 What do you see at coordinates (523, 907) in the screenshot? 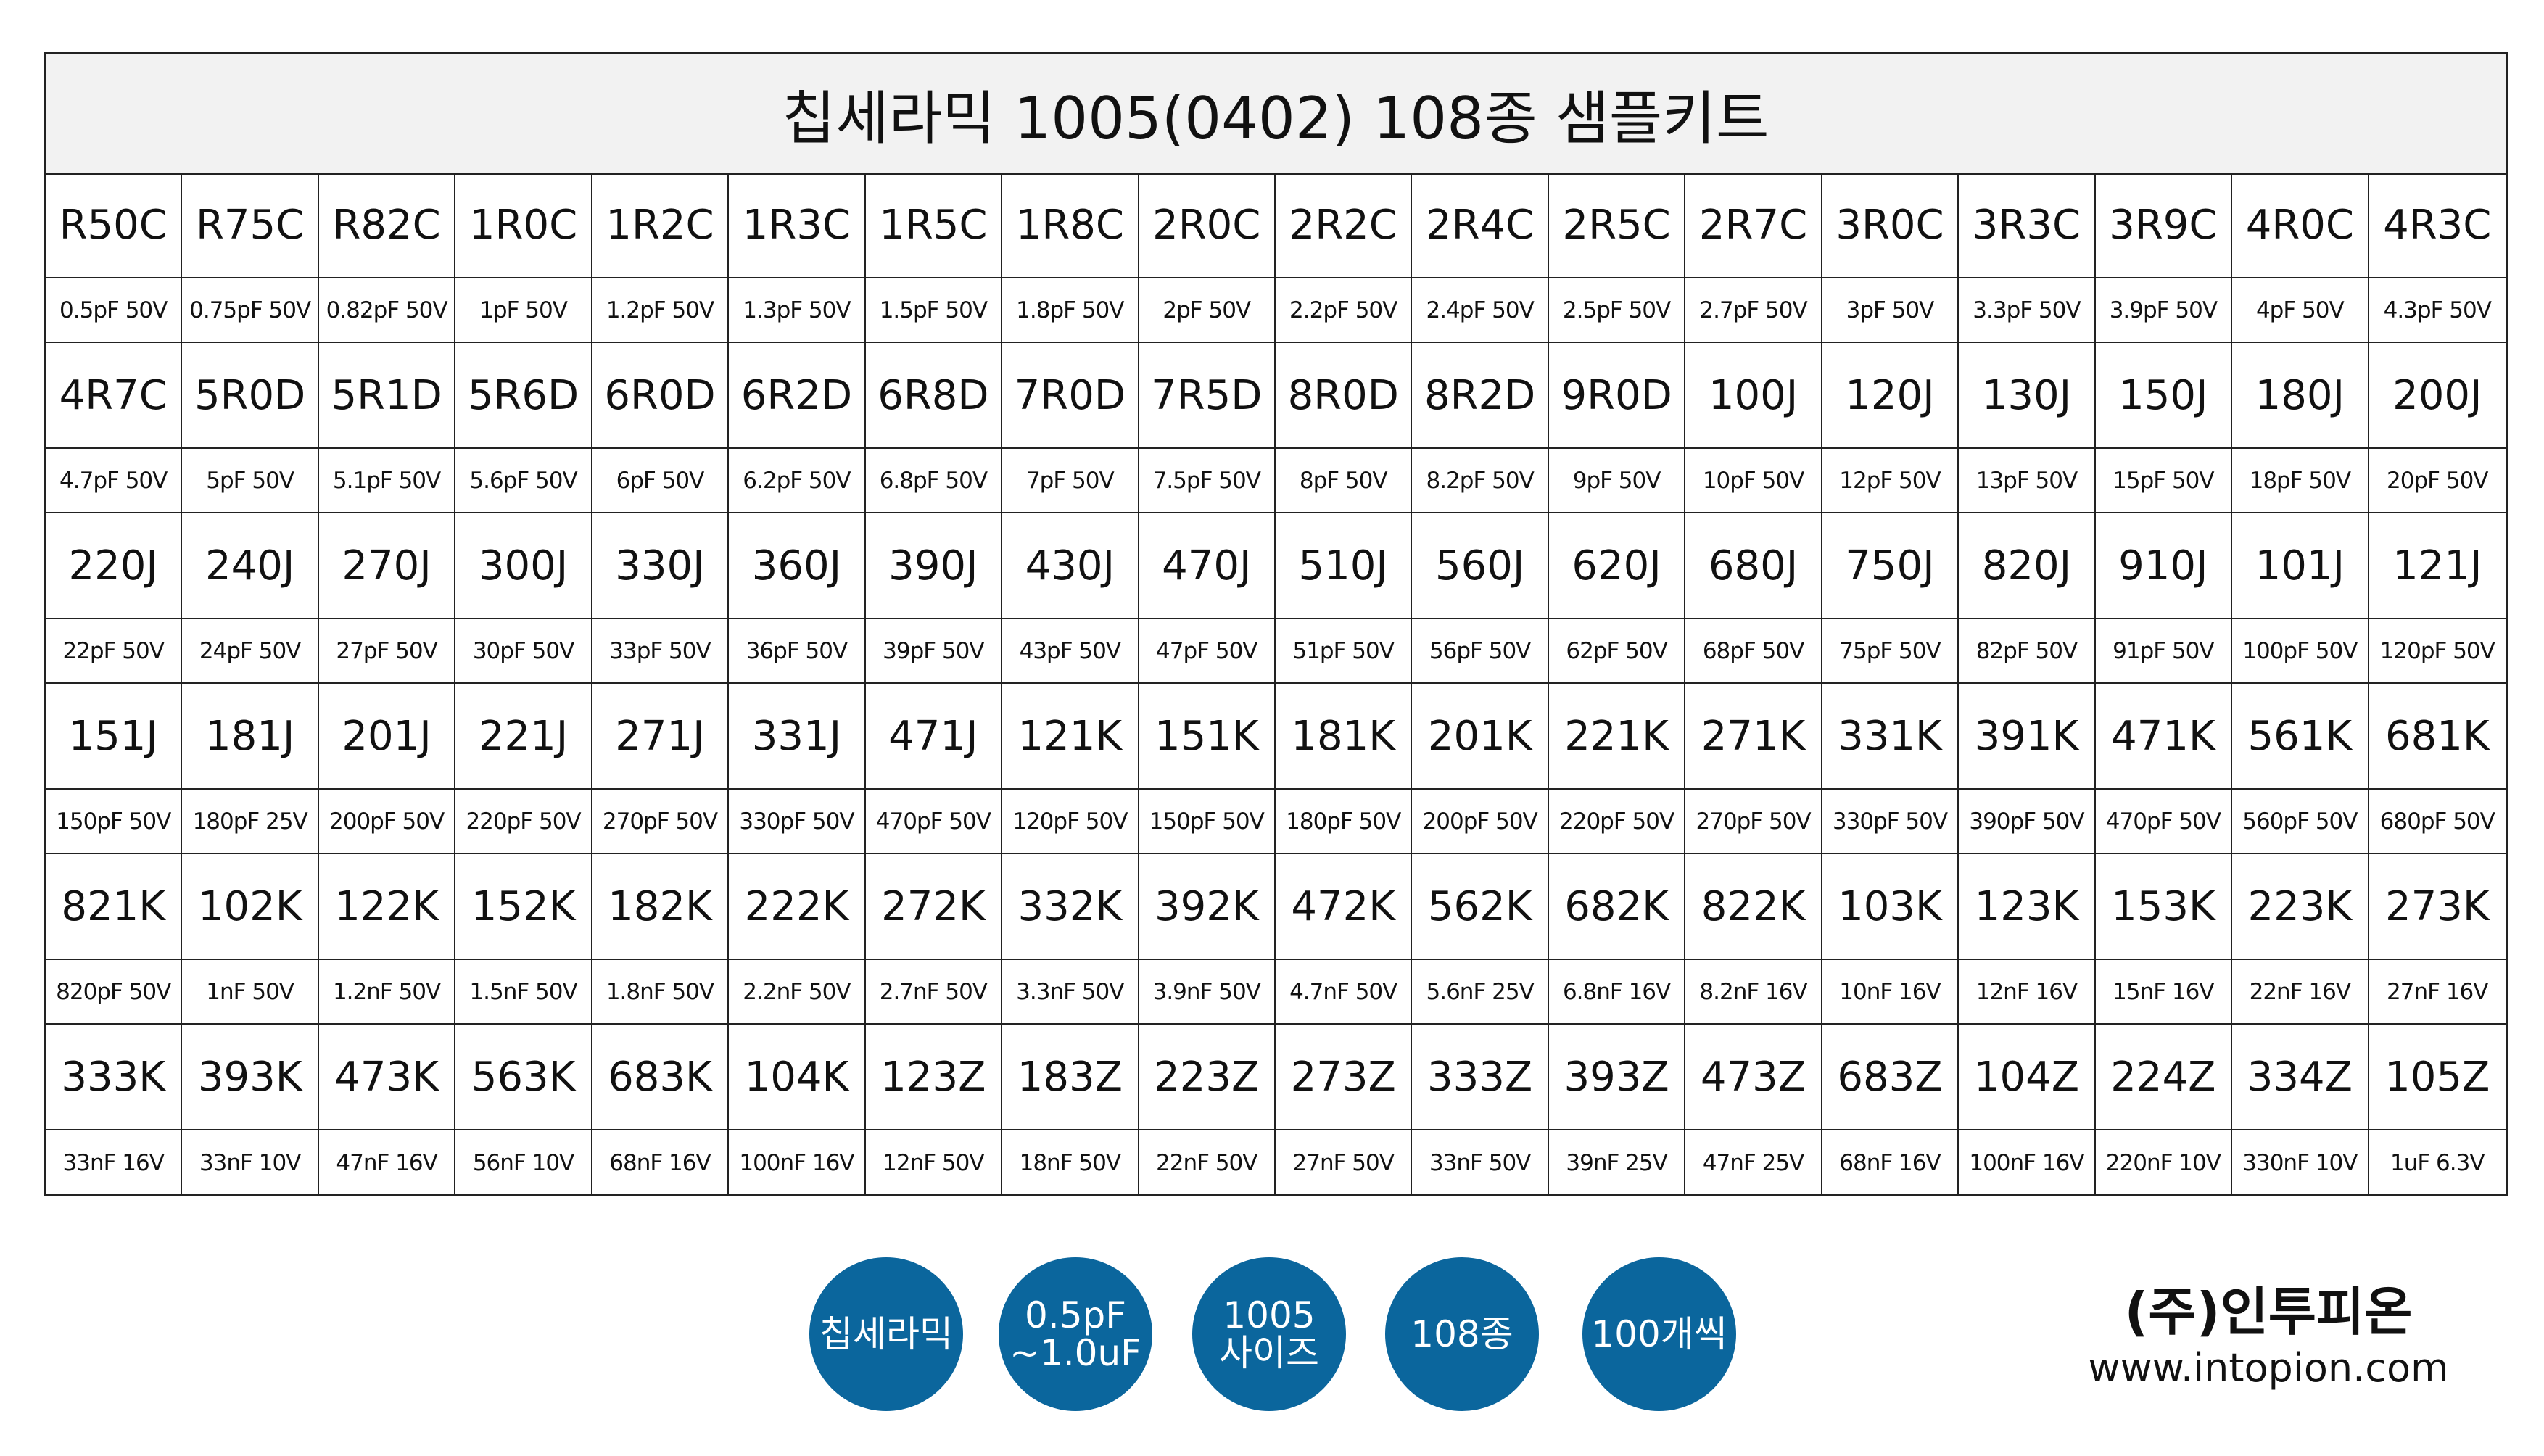
I see `code-cell: 152K` at bounding box center [523, 907].